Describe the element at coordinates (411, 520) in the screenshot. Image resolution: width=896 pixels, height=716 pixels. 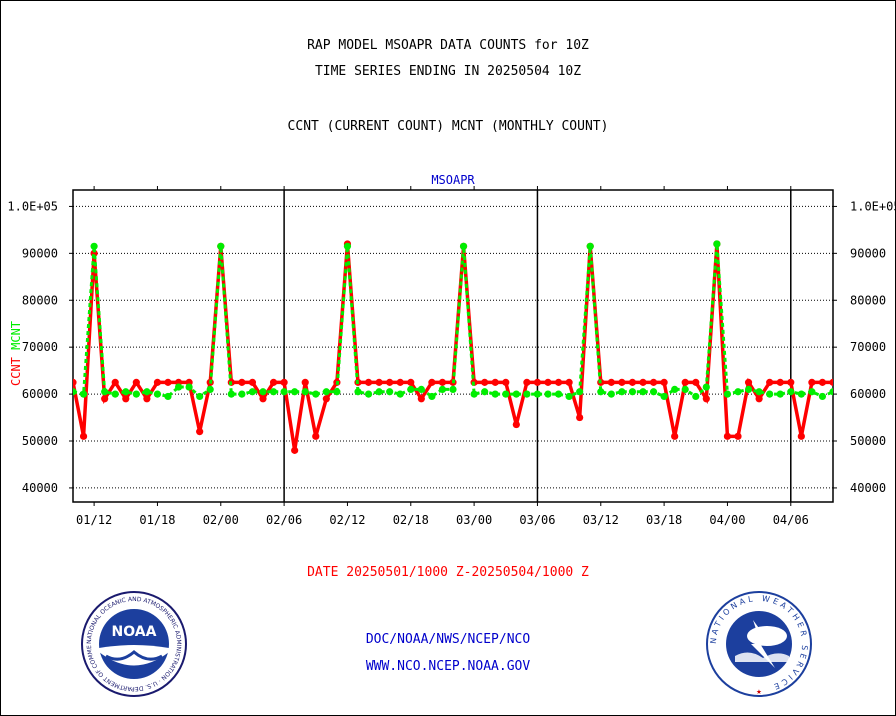
I see `x-tick-label: 02/18` at that location.